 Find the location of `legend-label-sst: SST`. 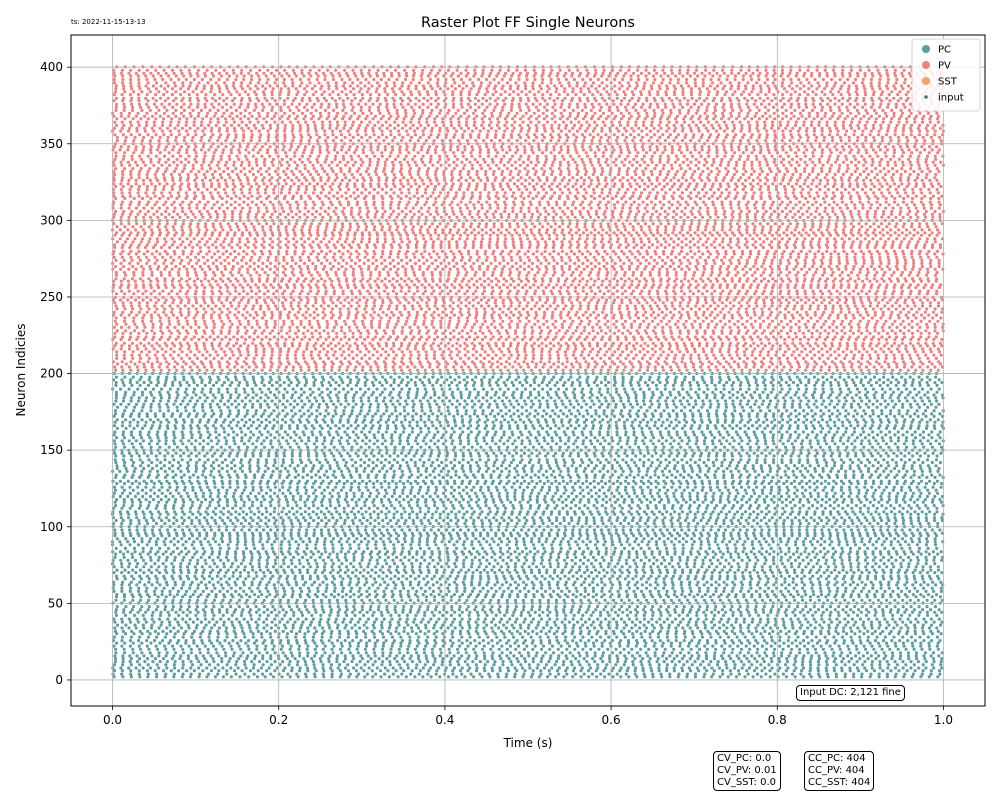

legend-label-sst: SST is located at coordinates (948, 82).